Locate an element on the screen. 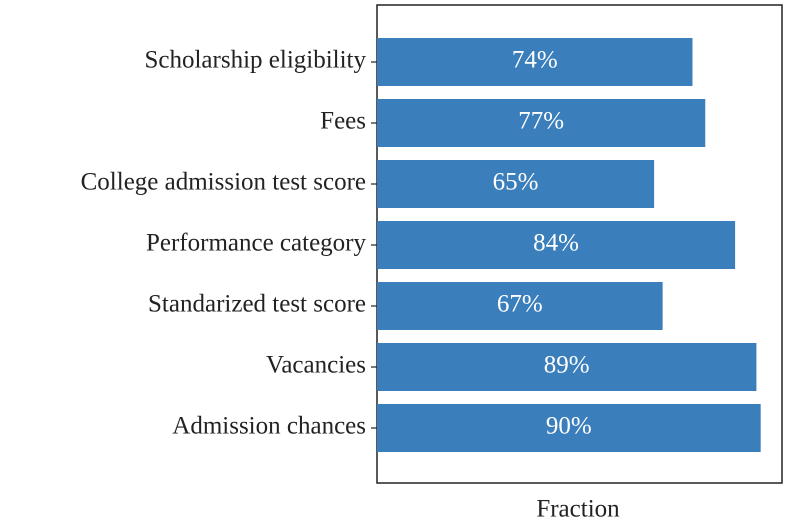 This screenshot has height=527, width=791. value-label: 84% is located at coordinates (556, 243).